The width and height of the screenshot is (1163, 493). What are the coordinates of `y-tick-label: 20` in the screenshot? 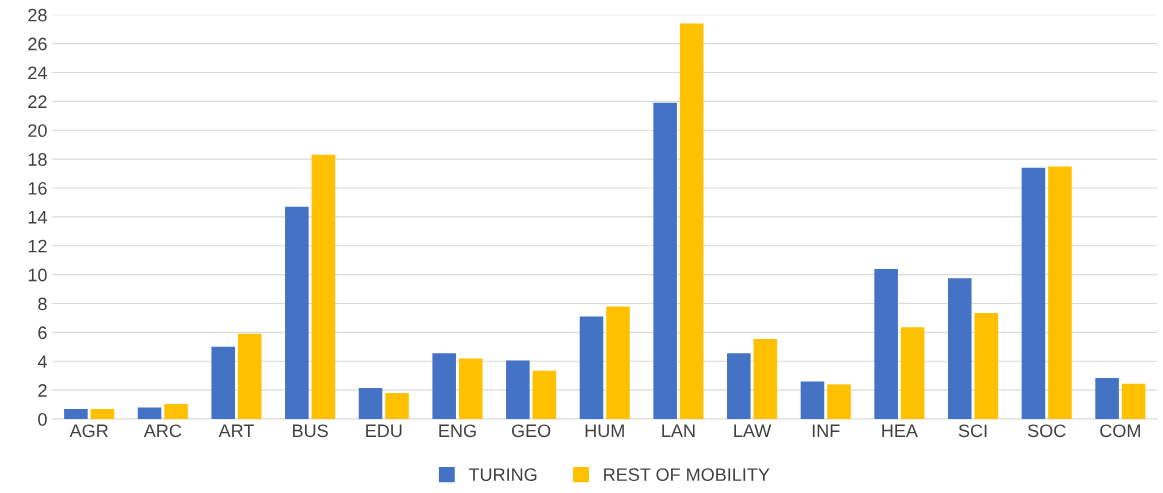 It's located at (37, 131).